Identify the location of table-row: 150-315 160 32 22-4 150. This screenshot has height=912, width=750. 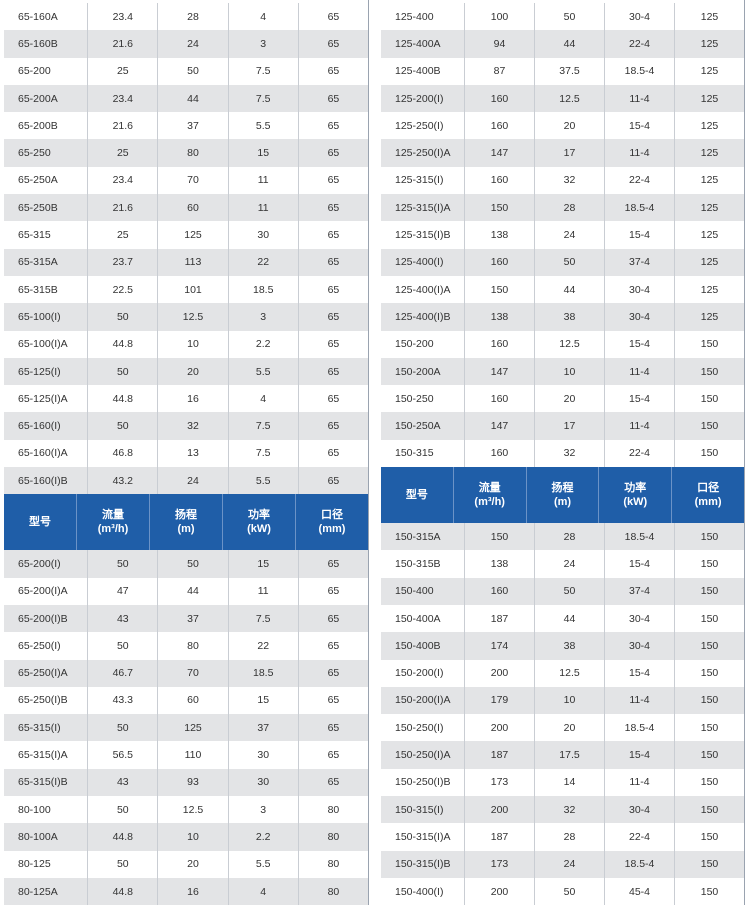
(562, 453).